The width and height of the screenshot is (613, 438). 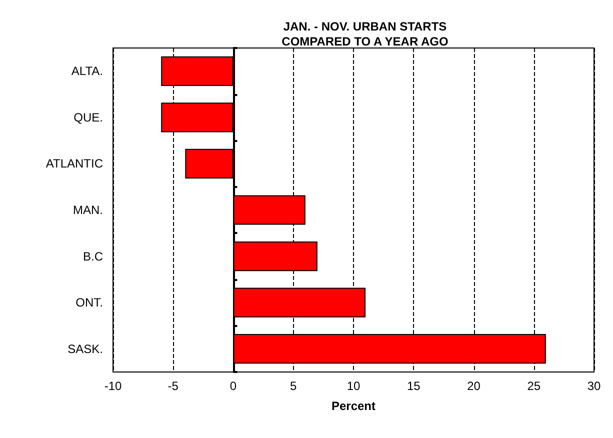 What do you see at coordinates (93, 256) in the screenshot?
I see `y-tick-label: B.C` at bounding box center [93, 256].